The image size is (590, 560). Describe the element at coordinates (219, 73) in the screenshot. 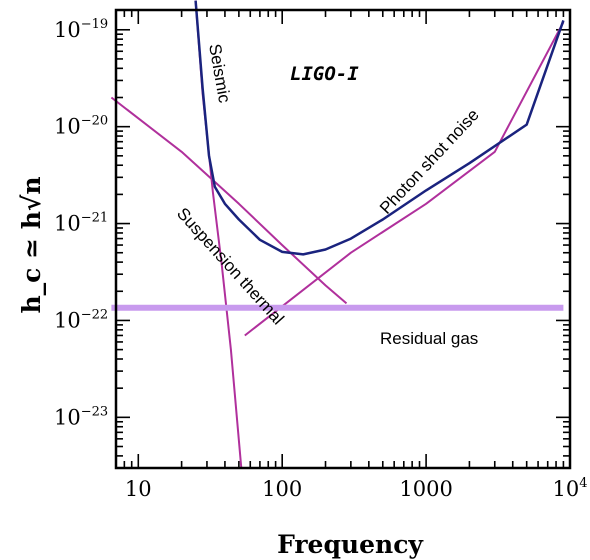

I see `seismic-label: Seismic` at that location.